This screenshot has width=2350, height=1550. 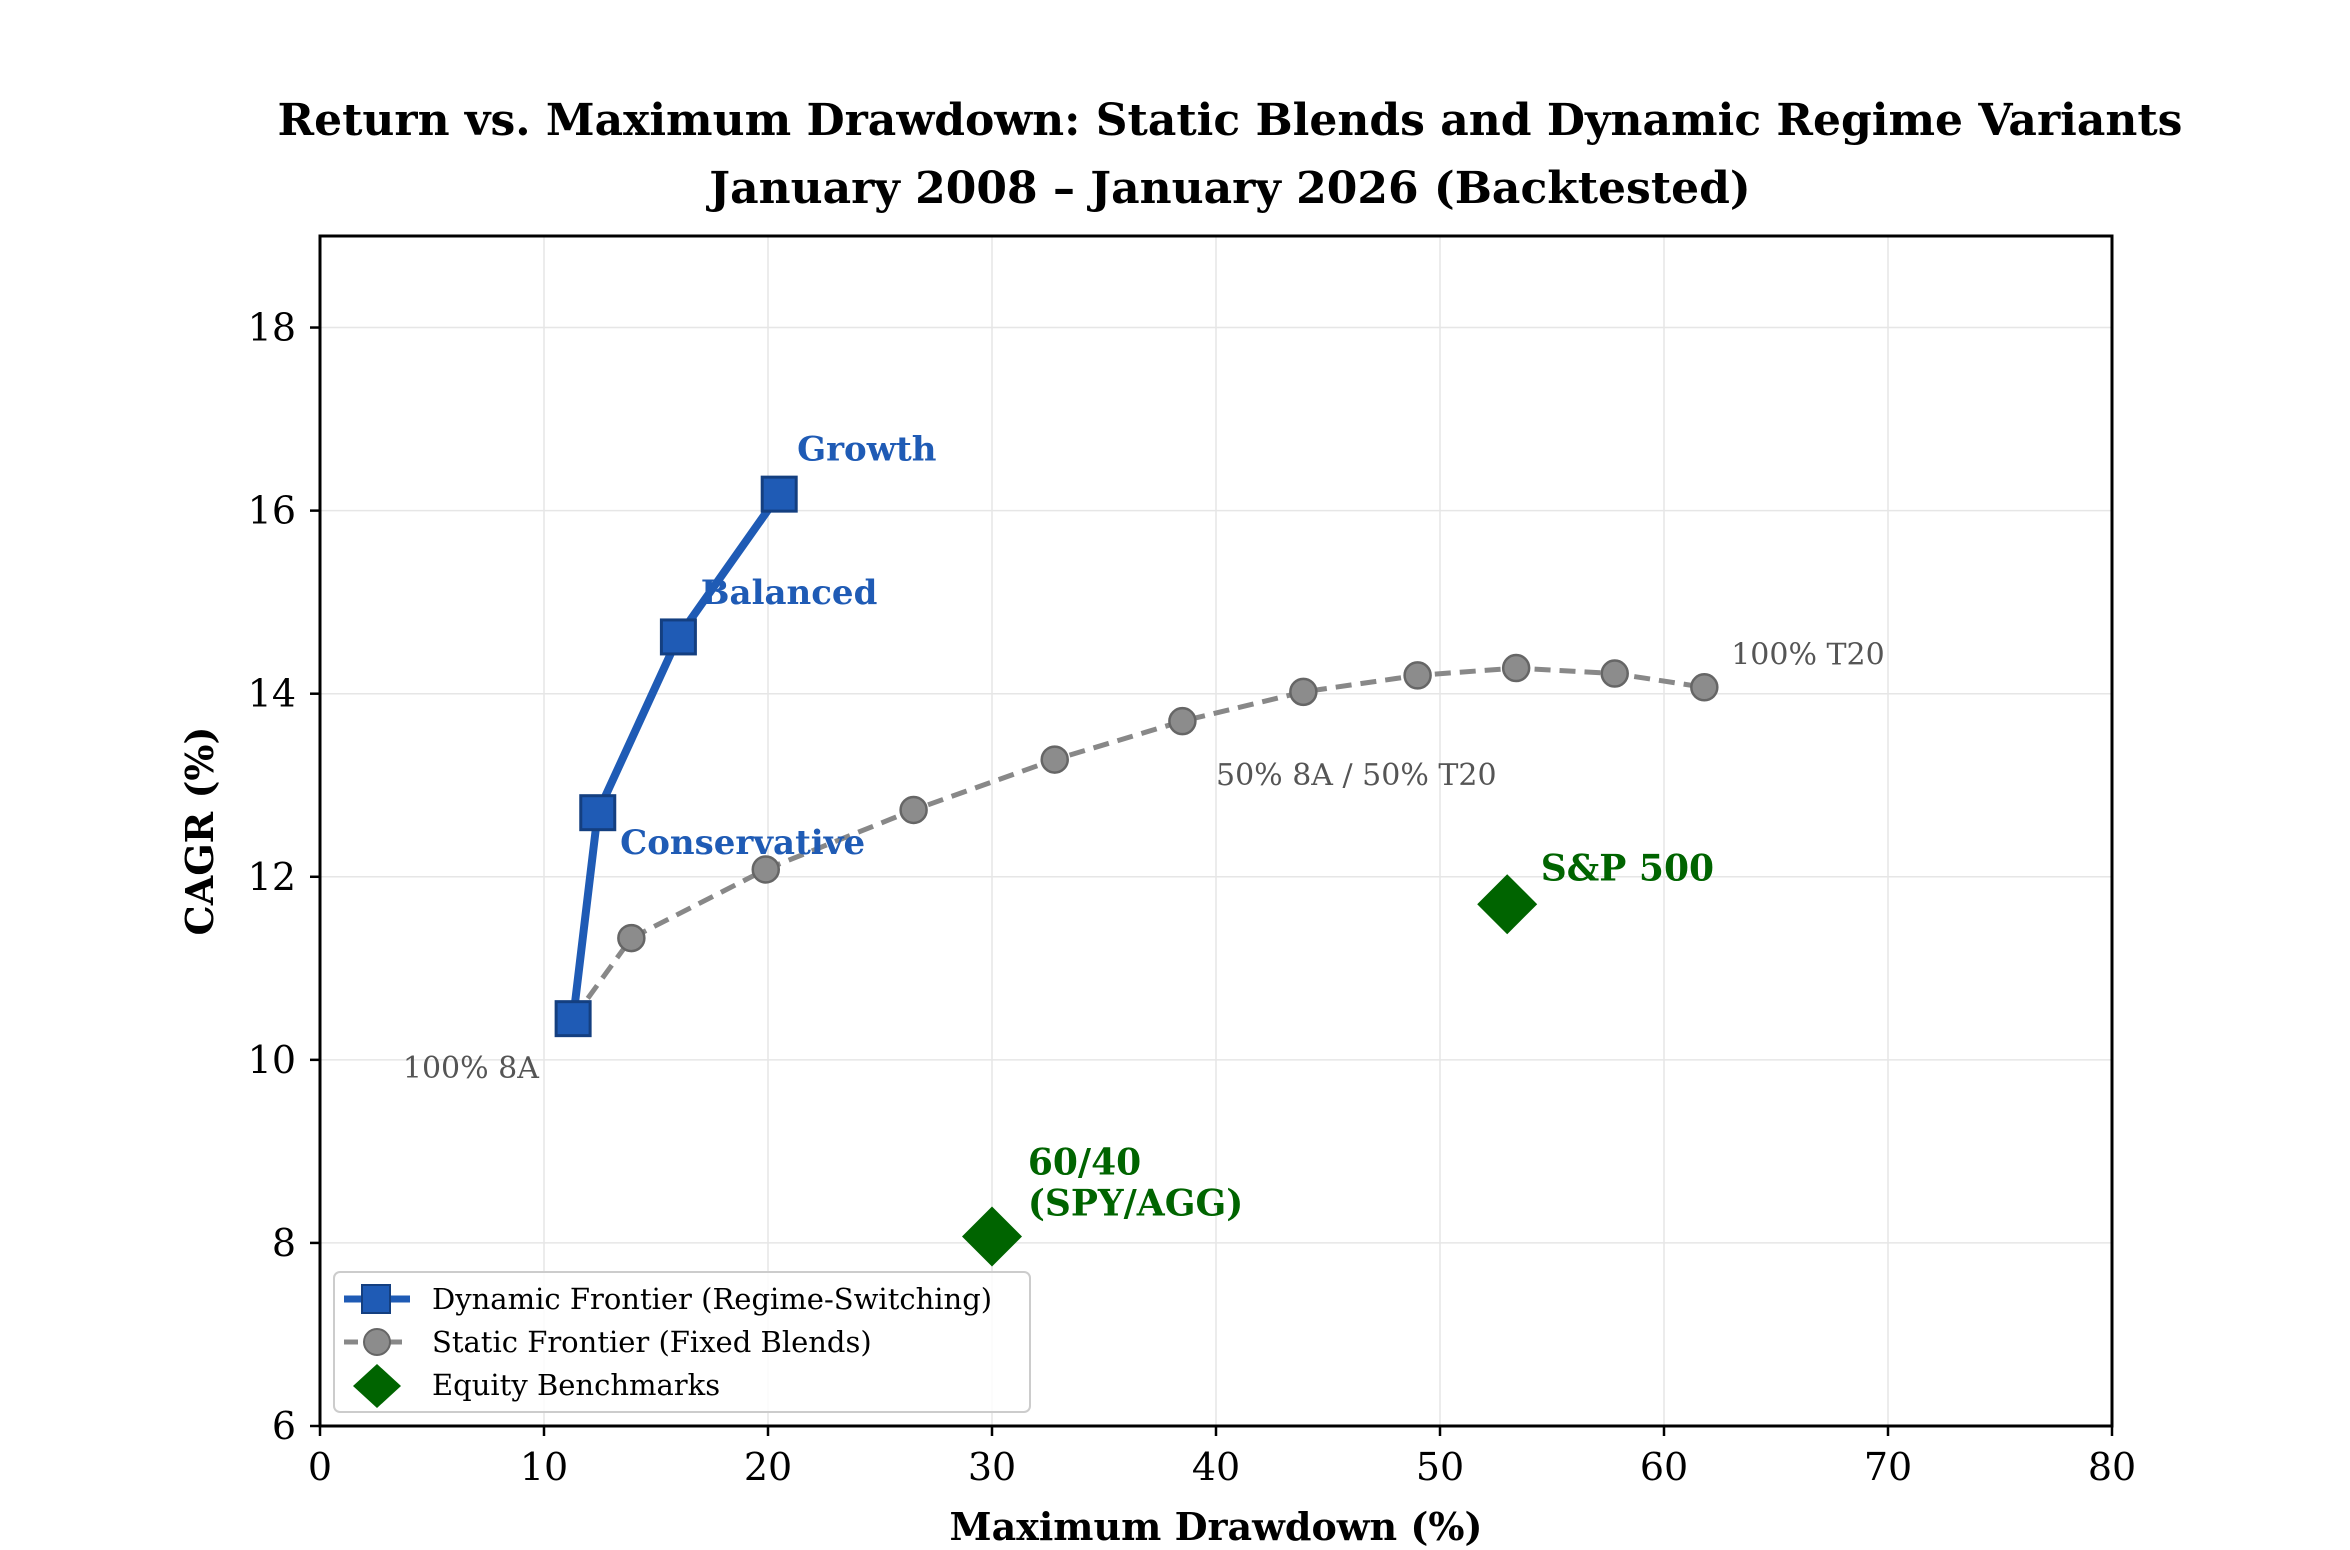 I want to click on annotation-static: 100% T20, so click(x=1808, y=654).